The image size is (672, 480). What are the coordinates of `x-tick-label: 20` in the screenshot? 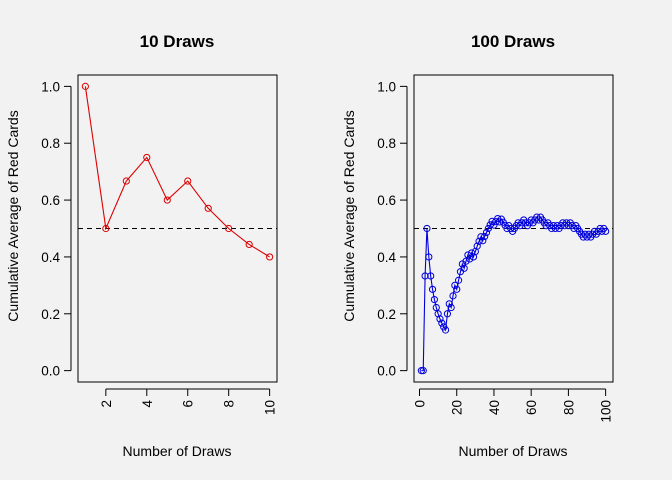 It's located at (457, 407).